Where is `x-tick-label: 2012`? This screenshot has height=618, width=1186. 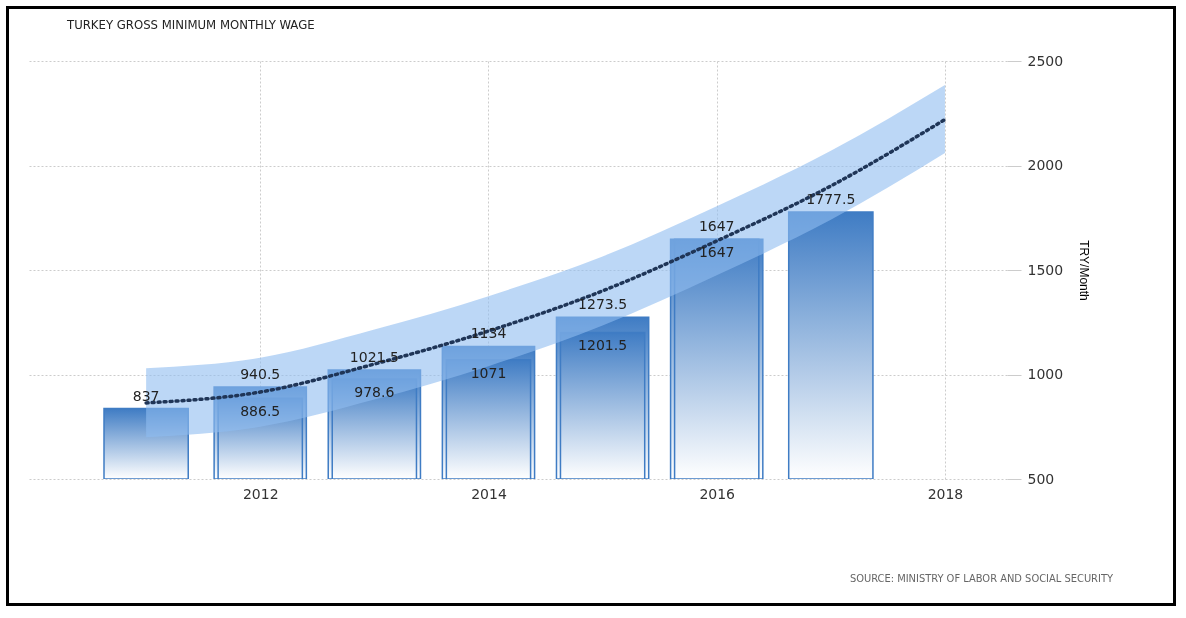
x-tick-label: 2012 is located at coordinates (260, 493).